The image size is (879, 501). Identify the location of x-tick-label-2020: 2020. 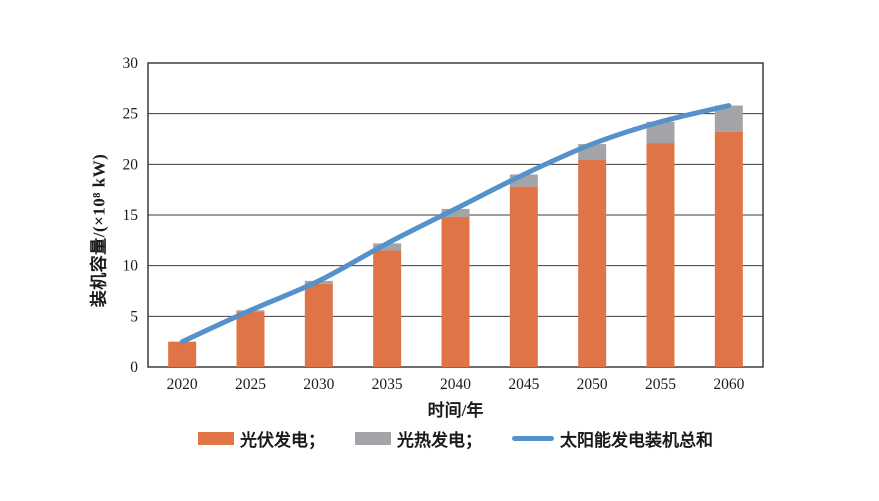
(182, 384).